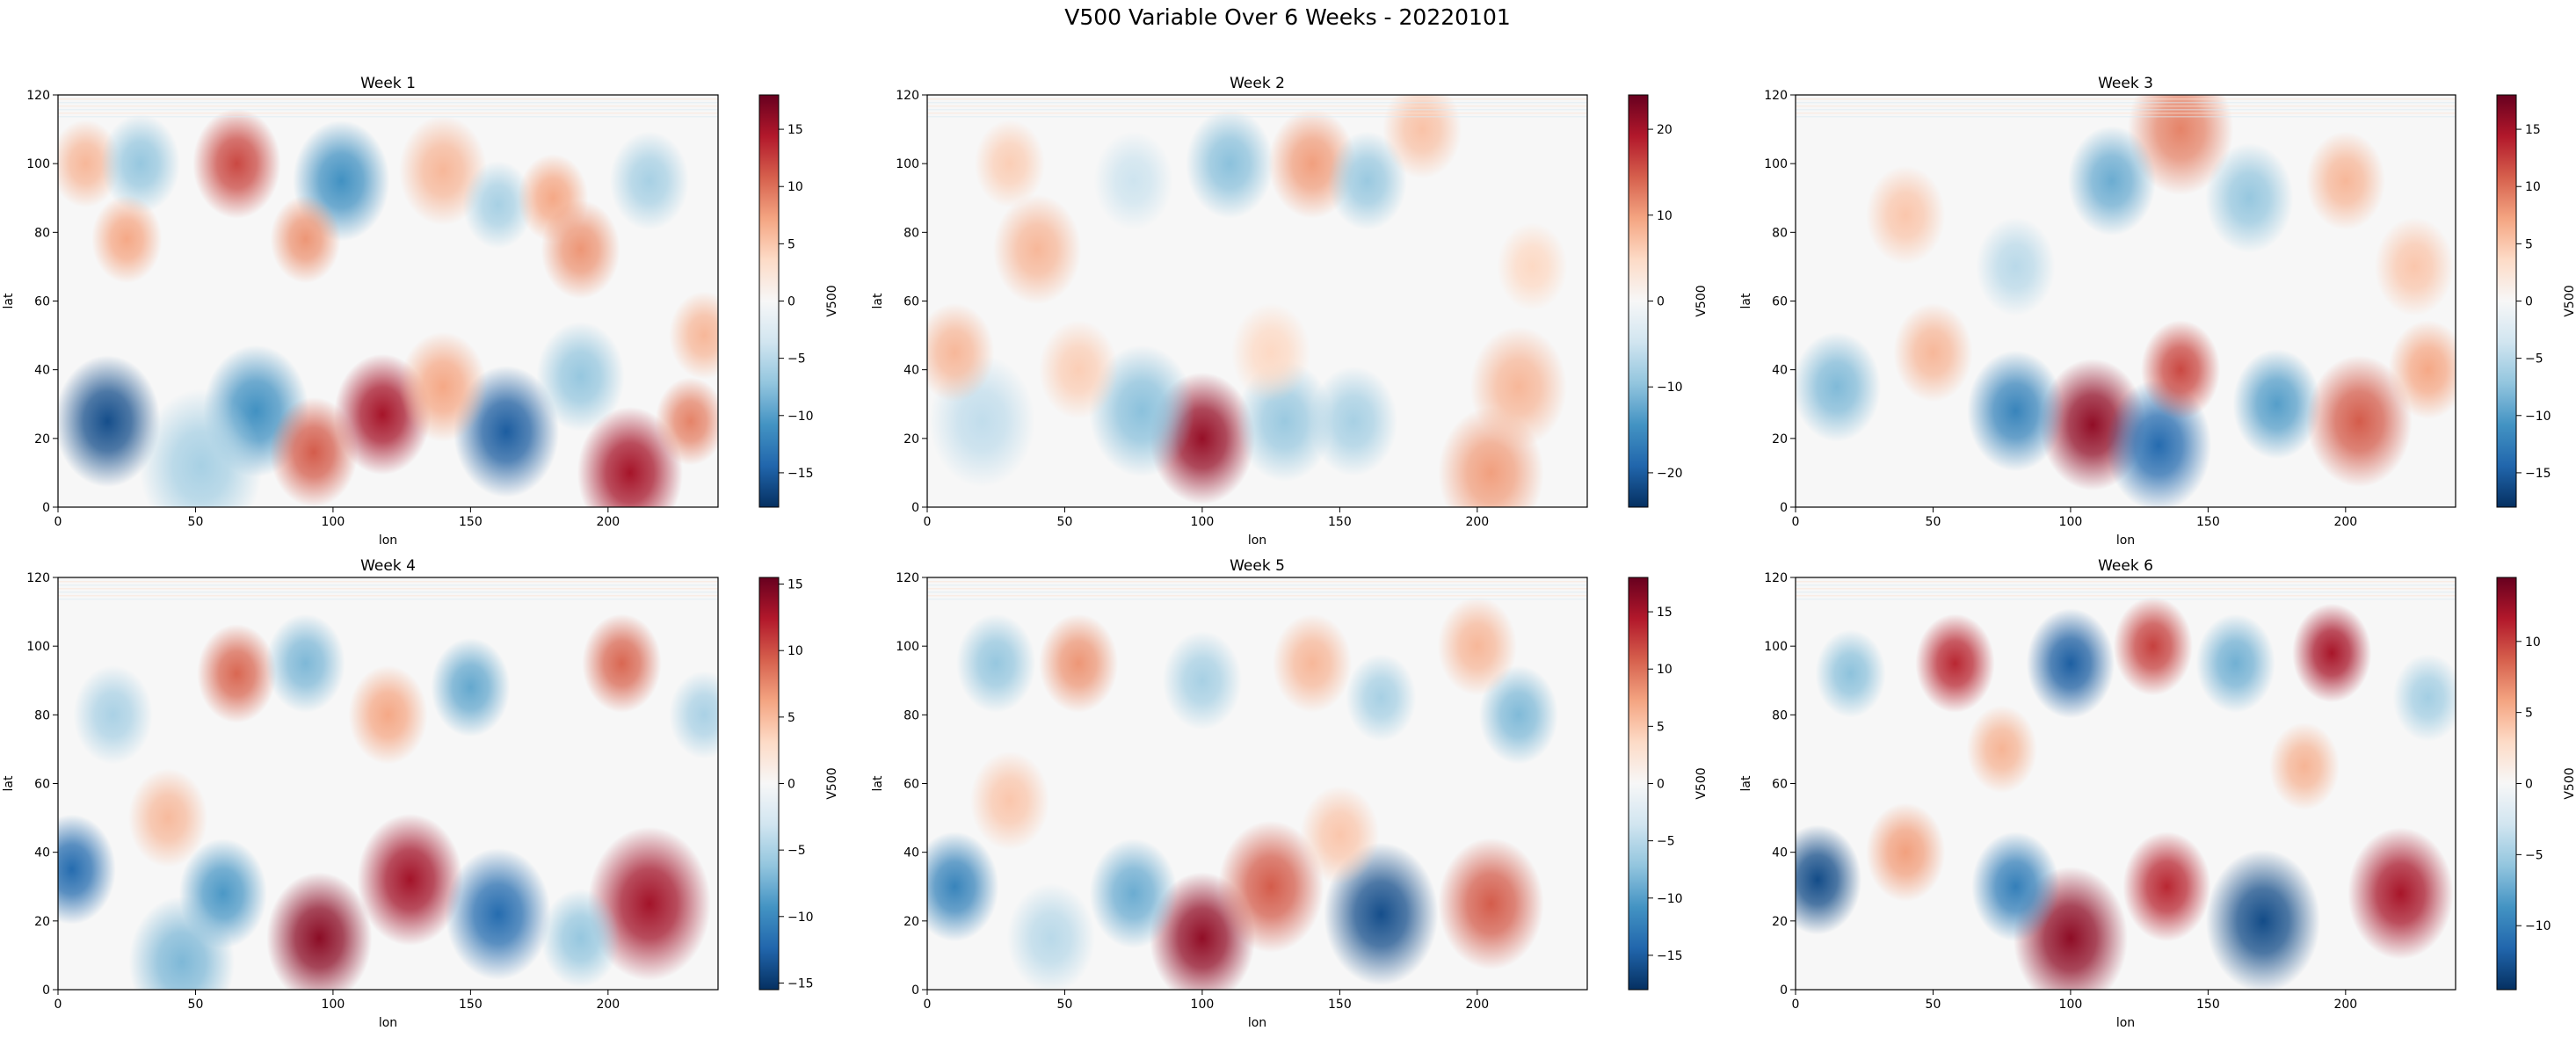  I want to click on y-tick-label: 120, so click(38, 96).